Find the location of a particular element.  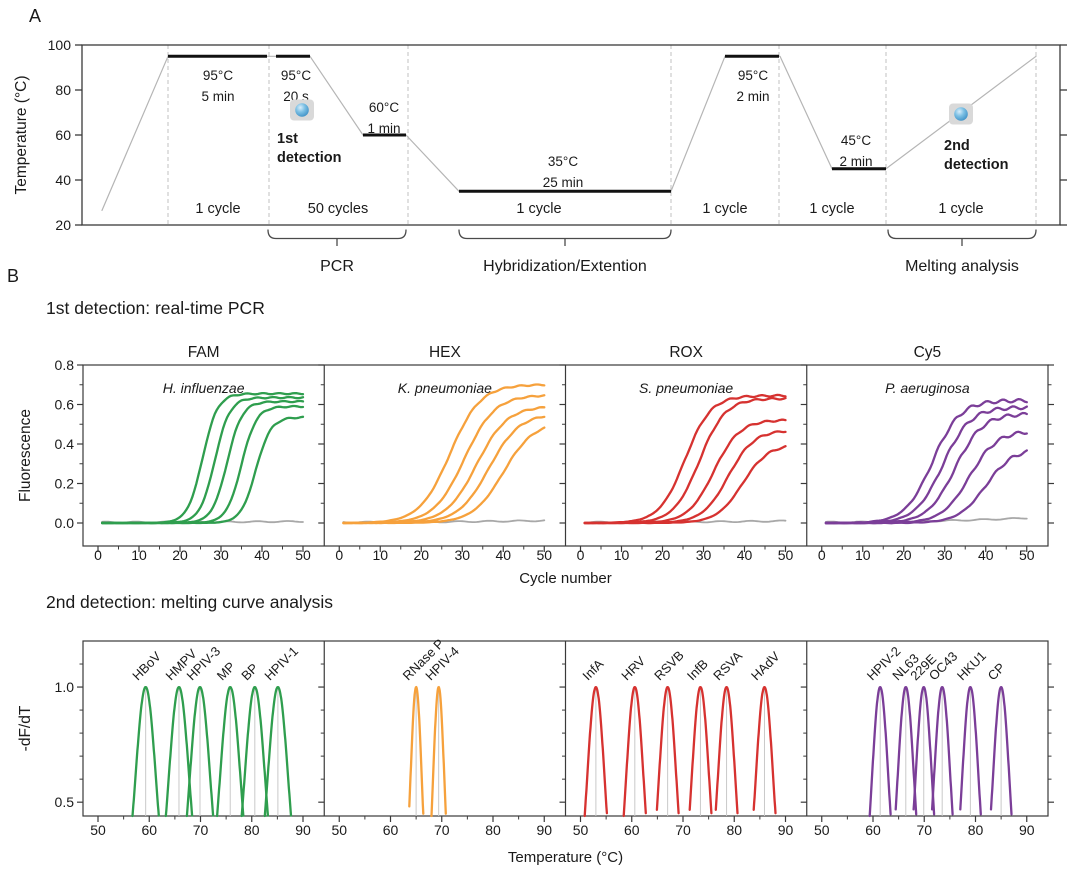

second-detection-heading: 2nd detection: melting curve analysis is located at coordinates (189, 602).